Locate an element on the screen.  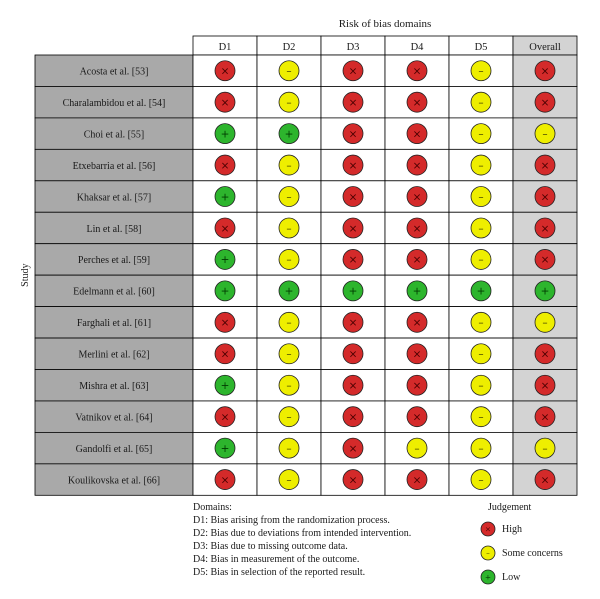
judgement-legend-label: Low is located at coordinates (511, 577).